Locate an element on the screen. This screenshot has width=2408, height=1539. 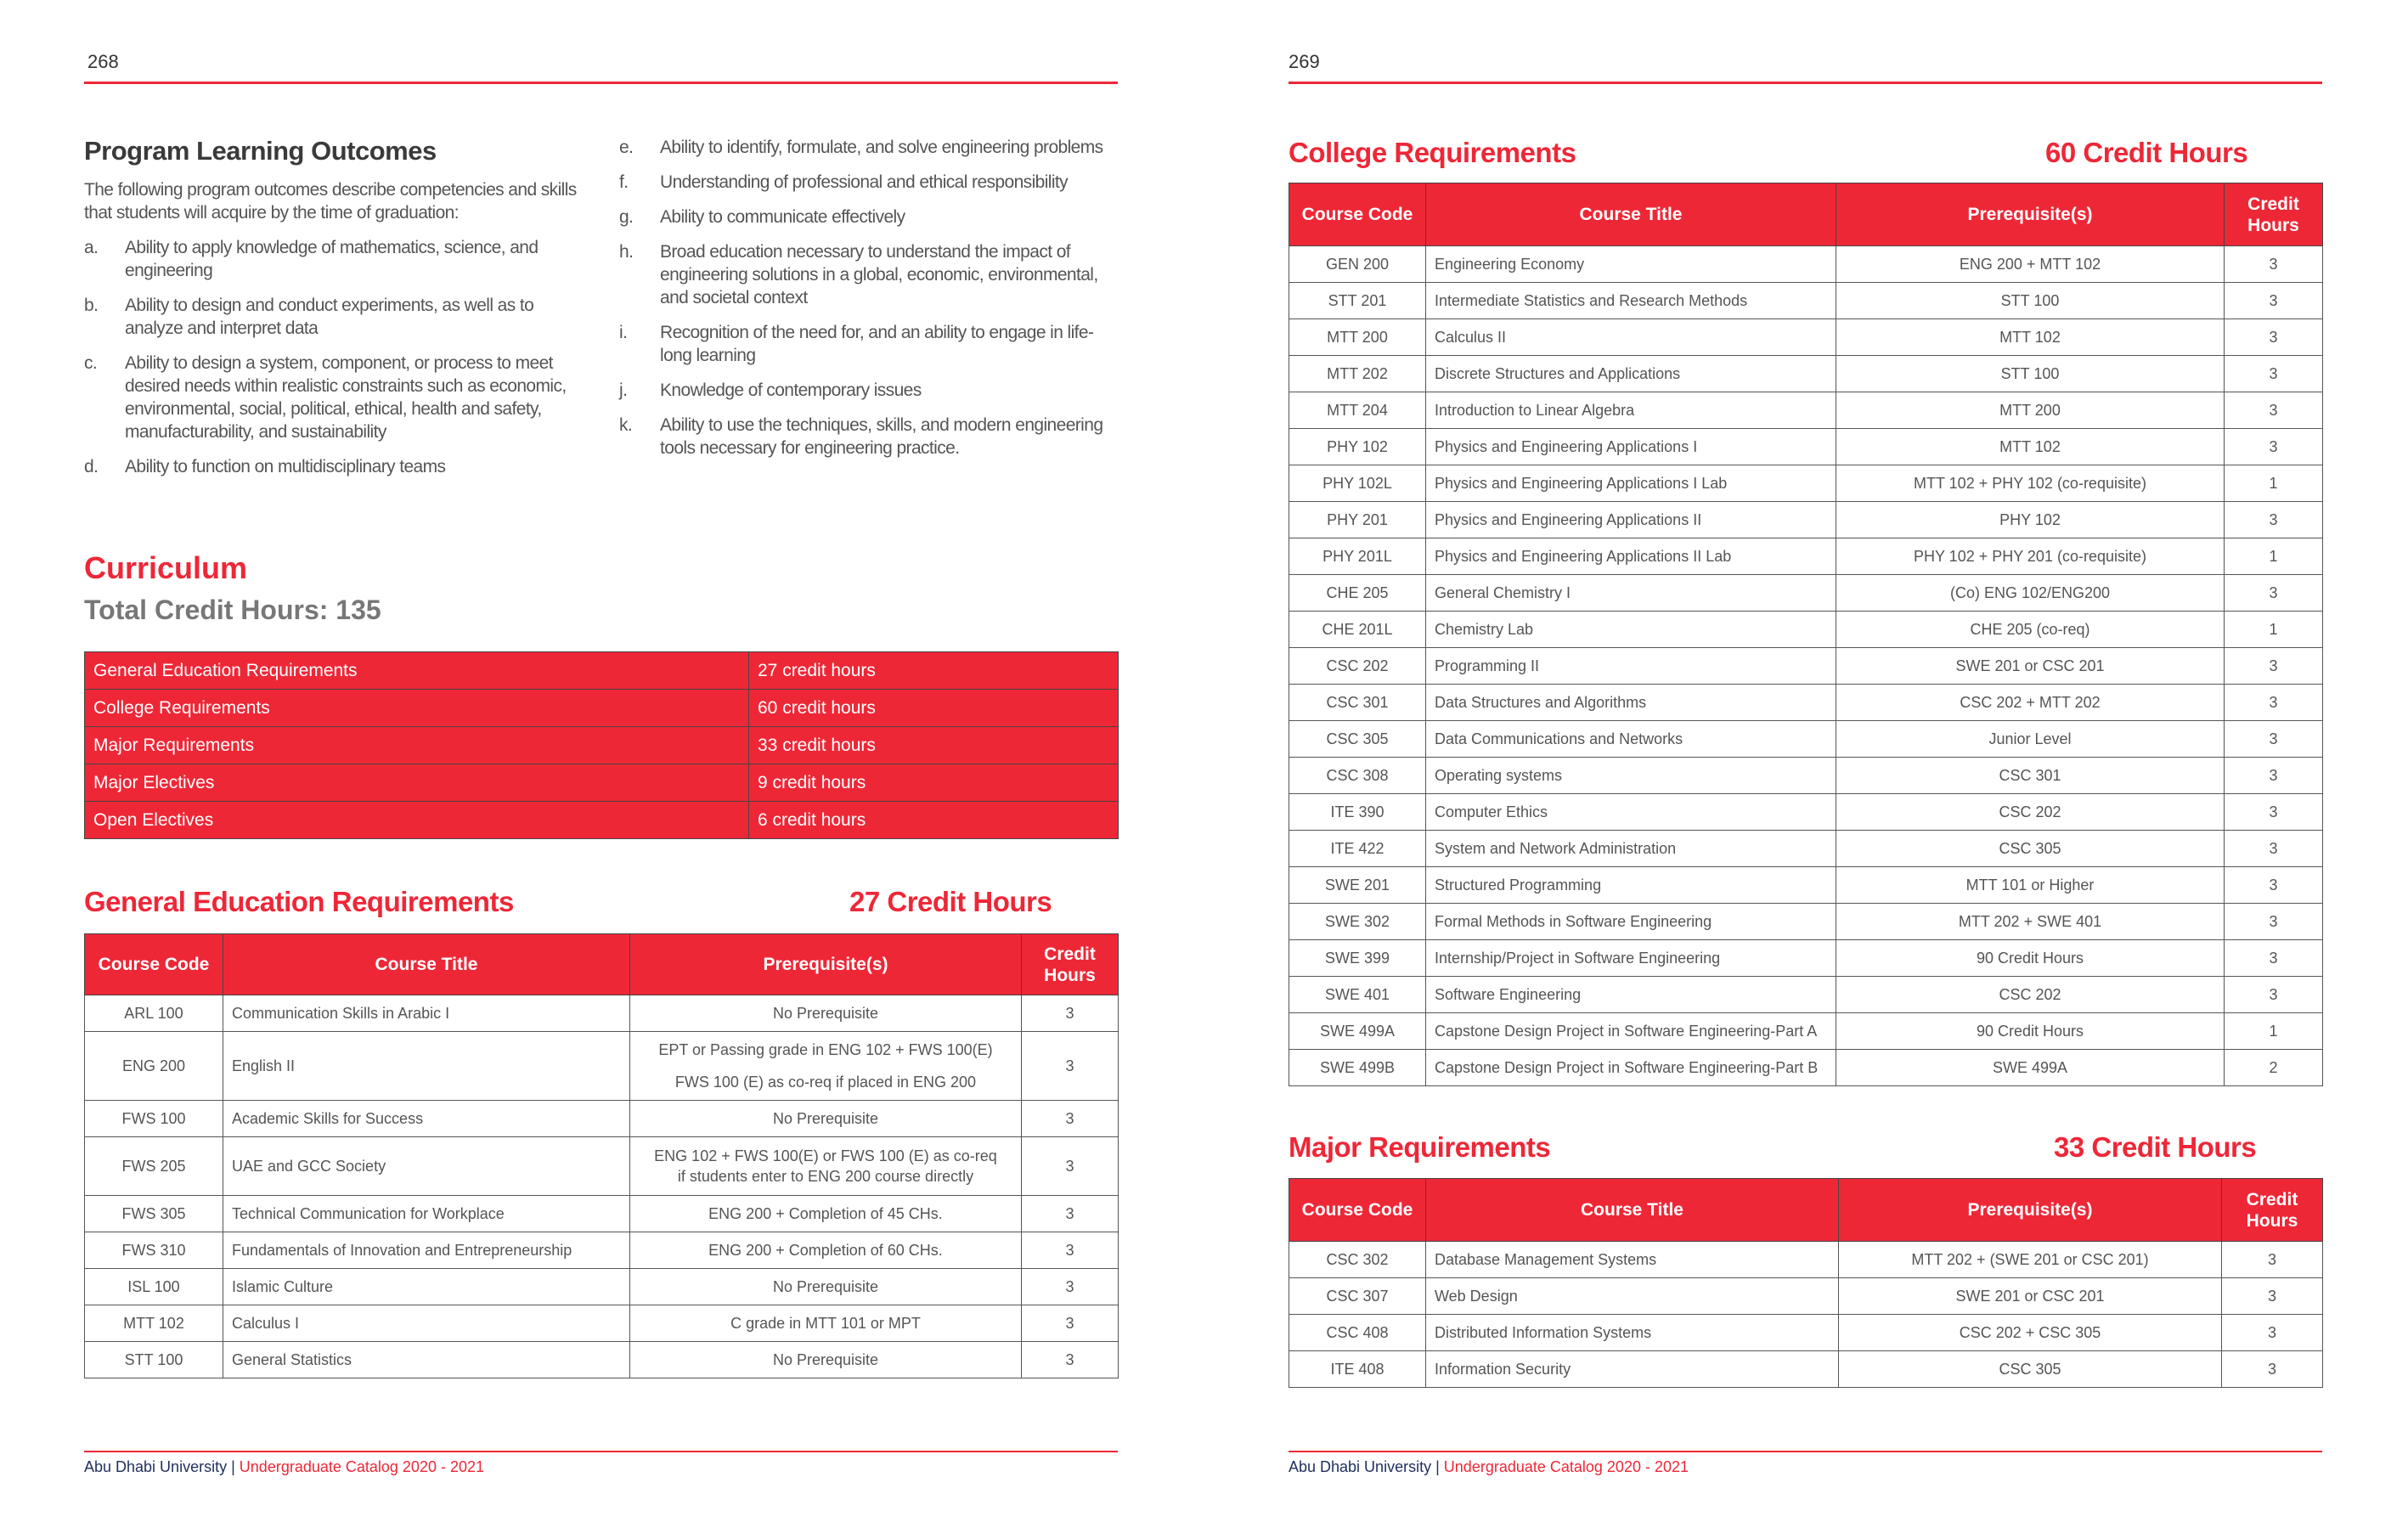
course-title: System and Network Administration is located at coordinates (1631, 848).